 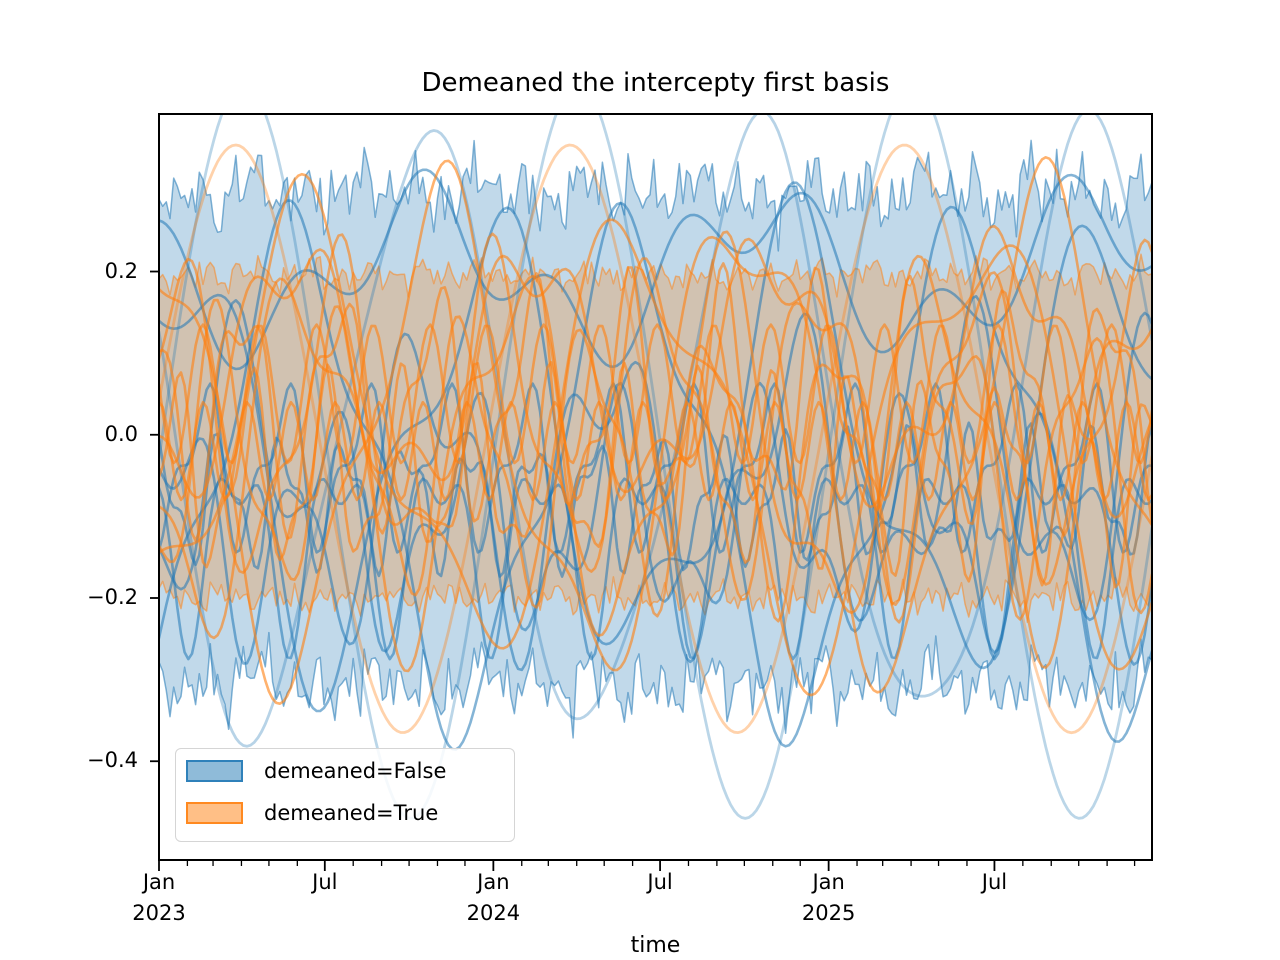 I want to click on y-tick-label: 0.2, so click(x=121, y=270).